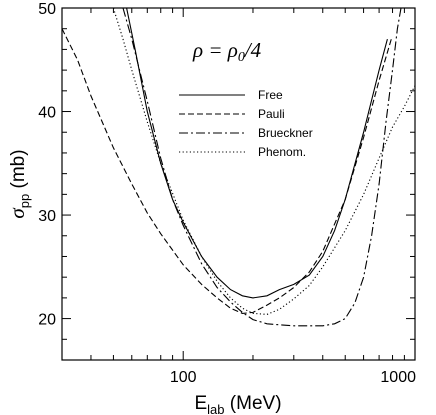  What do you see at coordinates (227, 51) in the screenshot?
I see `density-annotation: ρ = ρ0/4` at bounding box center [227, 51].